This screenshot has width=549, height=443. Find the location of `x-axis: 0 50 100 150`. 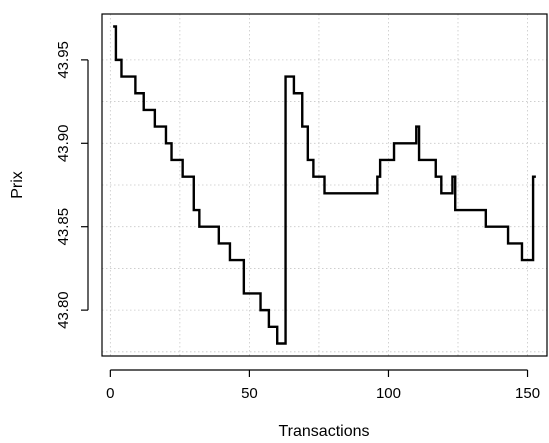

x-axis: 0 50 100 150 is located at coordinates (323, 385).